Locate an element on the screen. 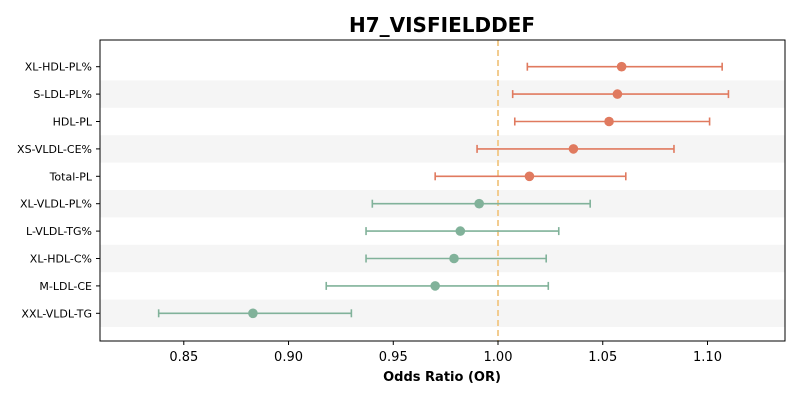 The image size is (800, 400). row-band is located at coordinates (442, 149).